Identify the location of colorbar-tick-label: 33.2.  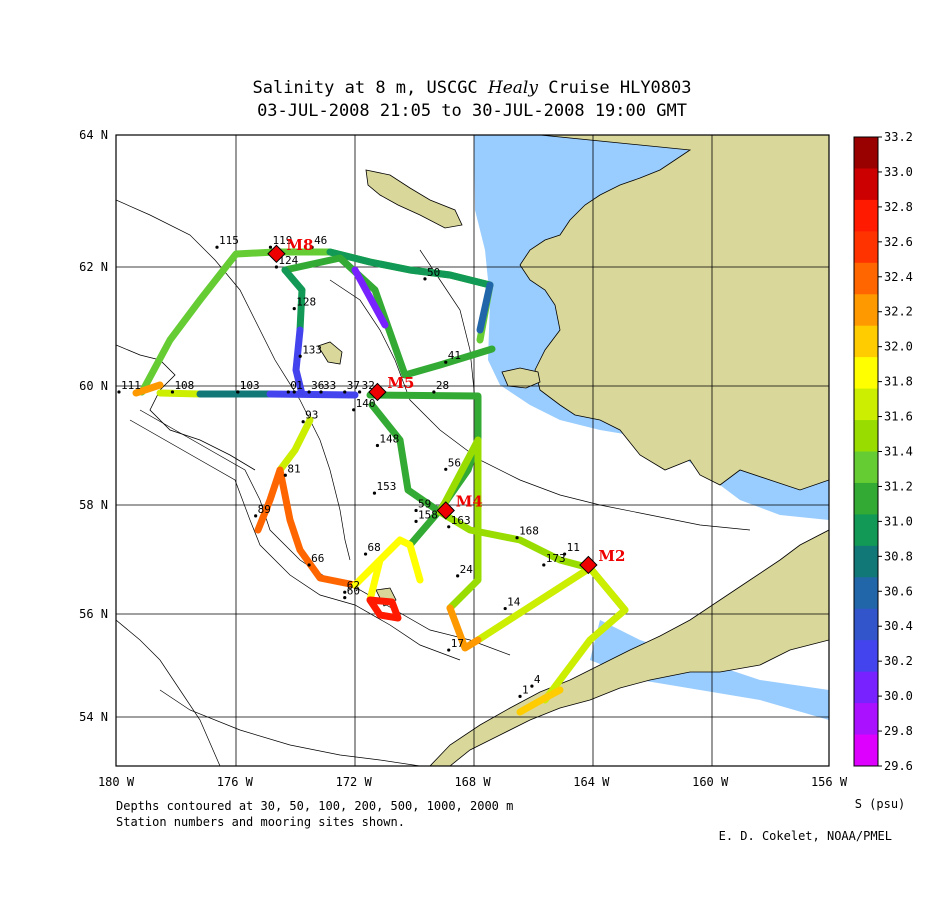
(898, 137).